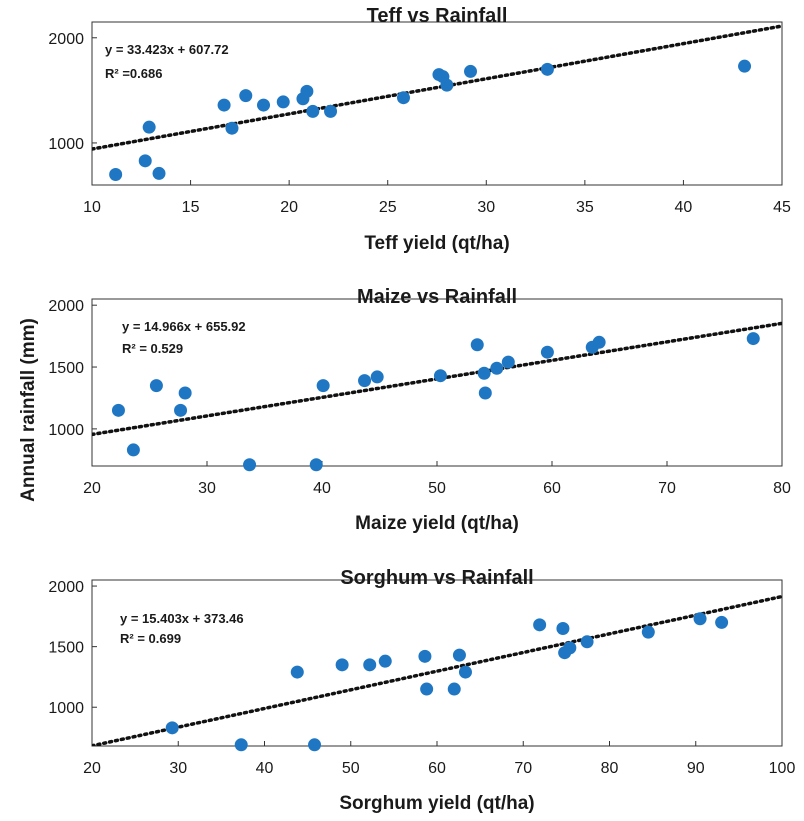 The image size is (804, 821). Describe the element at coordinates (133, 73) in the screenshot. I see `r-squared: R² =0.686` at that location.